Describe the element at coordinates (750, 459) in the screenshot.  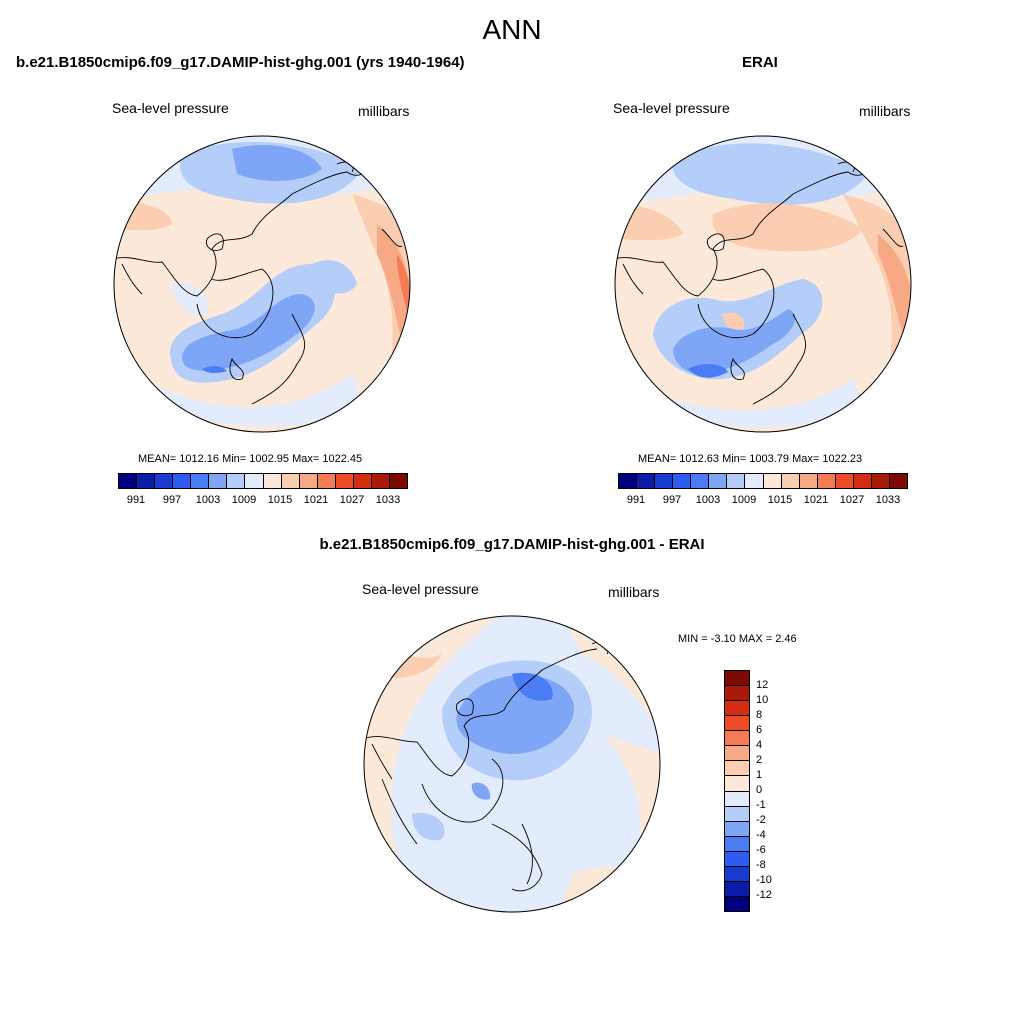
I see `obs-stats: MEAN= 1012.63 Min= 1003.79 Max= 1022.23` at that location.